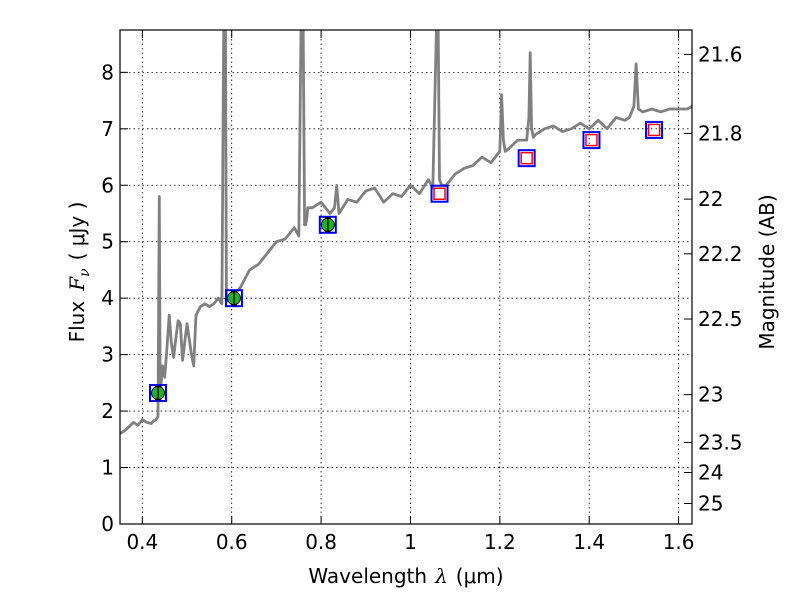  I want to click on x-tick-label: 1, so click(410, 542).